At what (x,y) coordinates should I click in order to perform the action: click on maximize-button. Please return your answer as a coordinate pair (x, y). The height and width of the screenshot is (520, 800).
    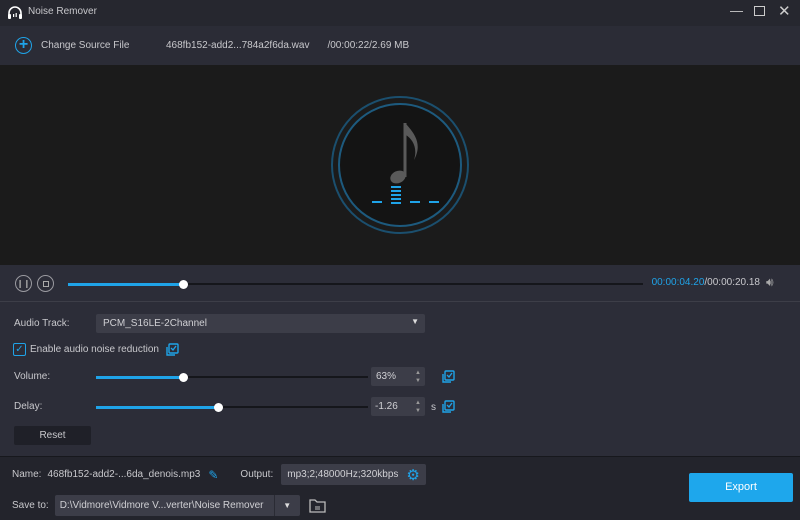
    Looking at the image, I should click on (759, 11).